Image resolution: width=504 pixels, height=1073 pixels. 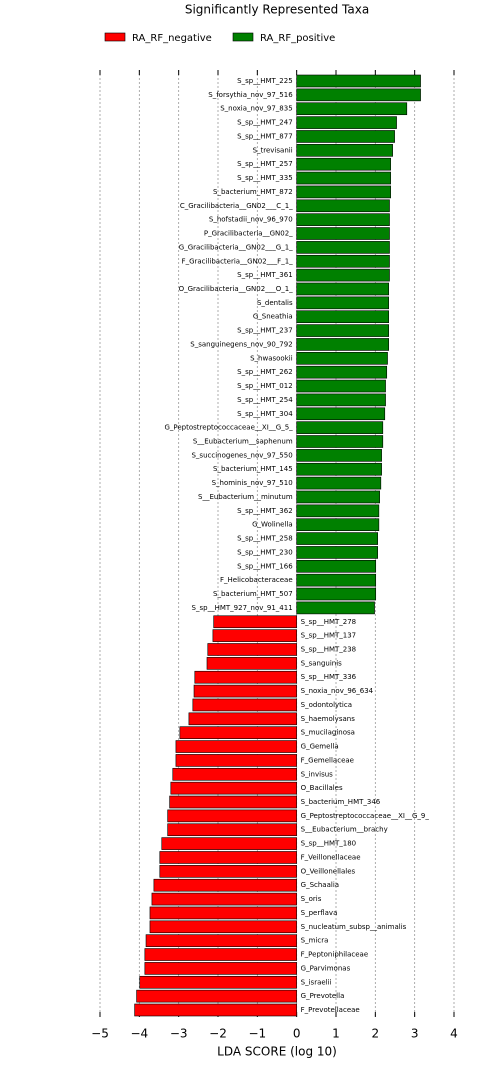 I want to click on category-label: G_Gracilibacteria__GN02___G_1_, so click(x=236, y=247).